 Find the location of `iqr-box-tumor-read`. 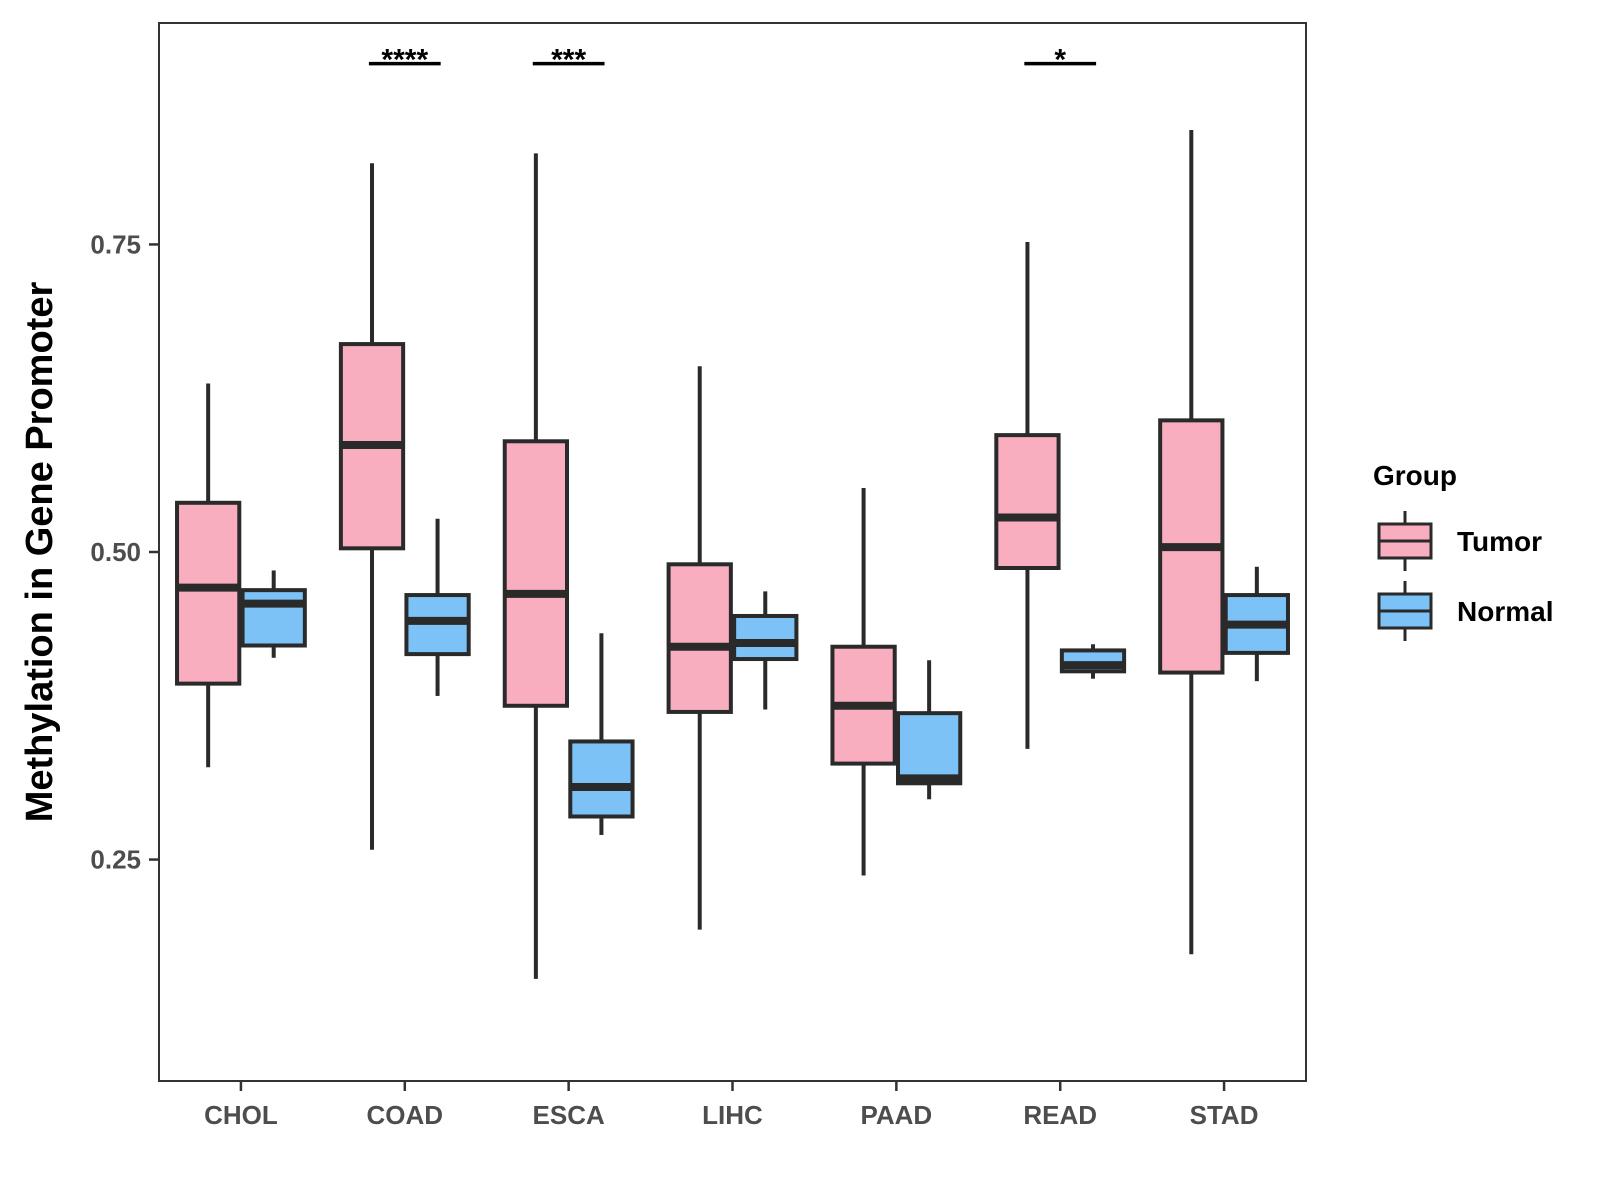

iqr-box-tumor-read is located at coordinates (1027, 501).